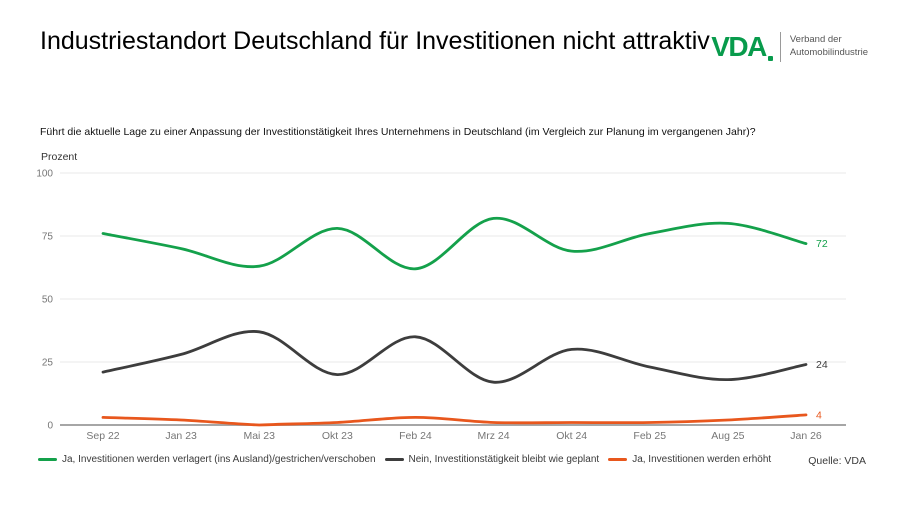 The width and height of the screenshot is (900, 507). Describe the element at coordinates (394, 459) in the screenshot. I see `legend-swatch-dark` at that location.